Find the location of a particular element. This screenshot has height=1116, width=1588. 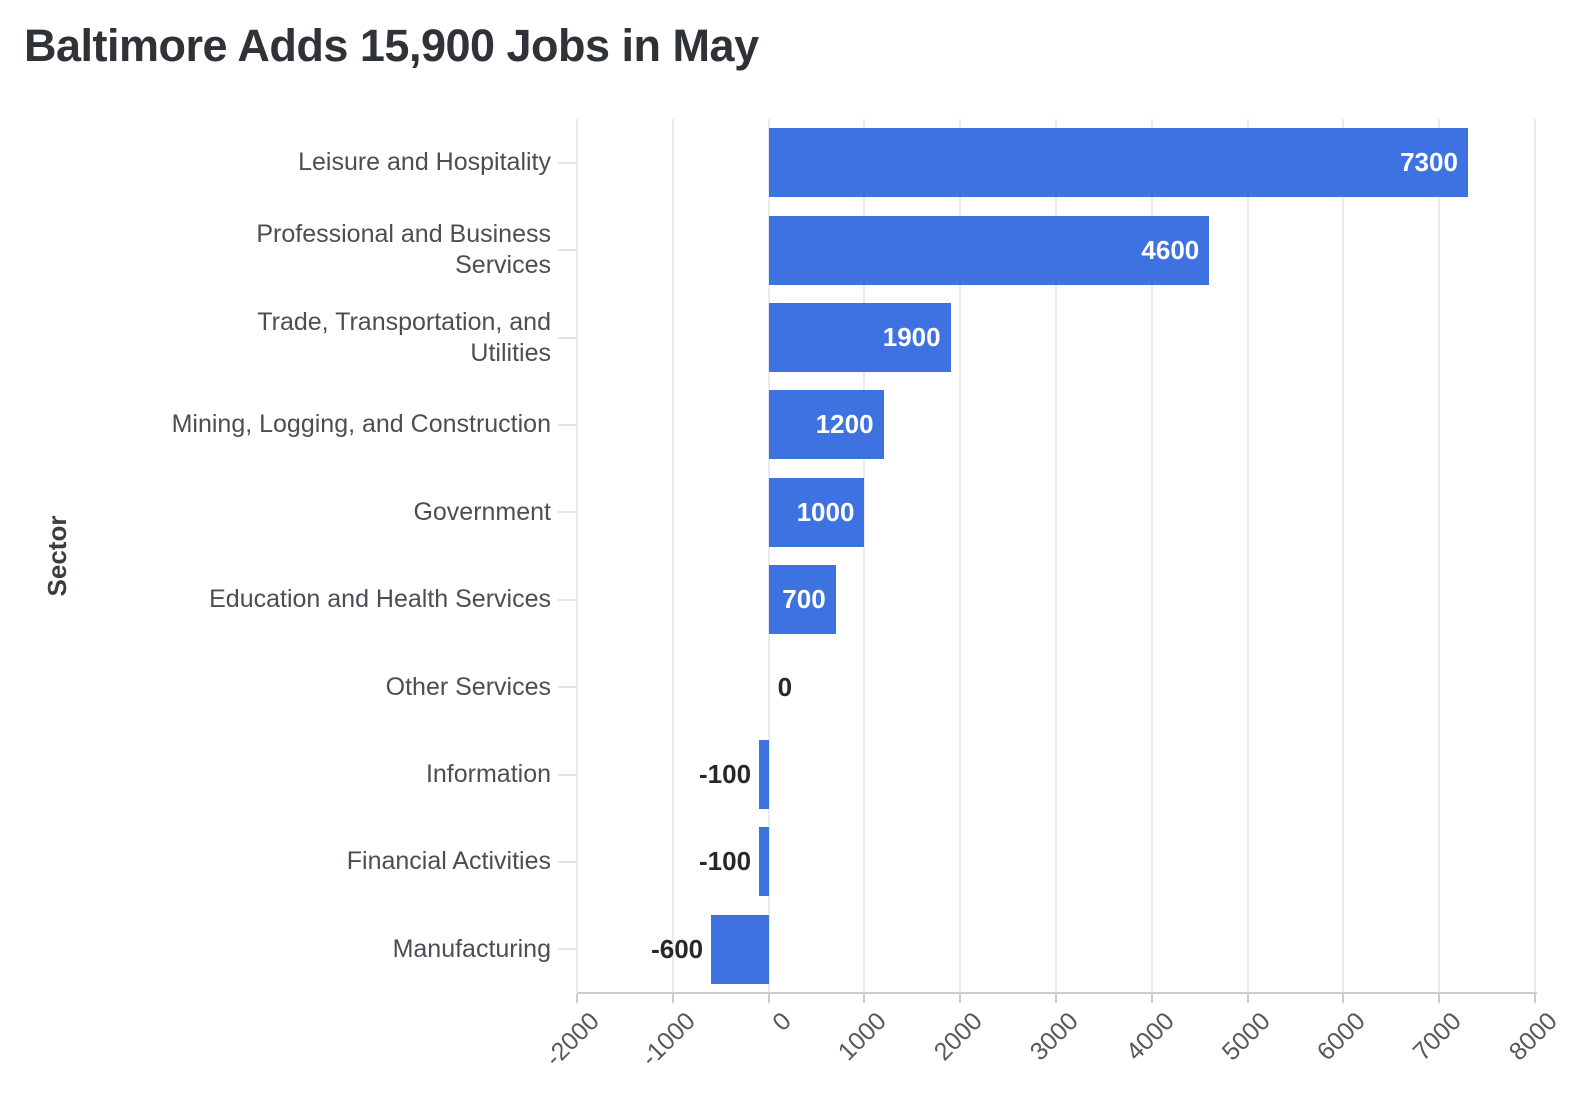

chart-title: Baltimore Adds 15,900 Jobs in May is located at coordinates (391, 45).